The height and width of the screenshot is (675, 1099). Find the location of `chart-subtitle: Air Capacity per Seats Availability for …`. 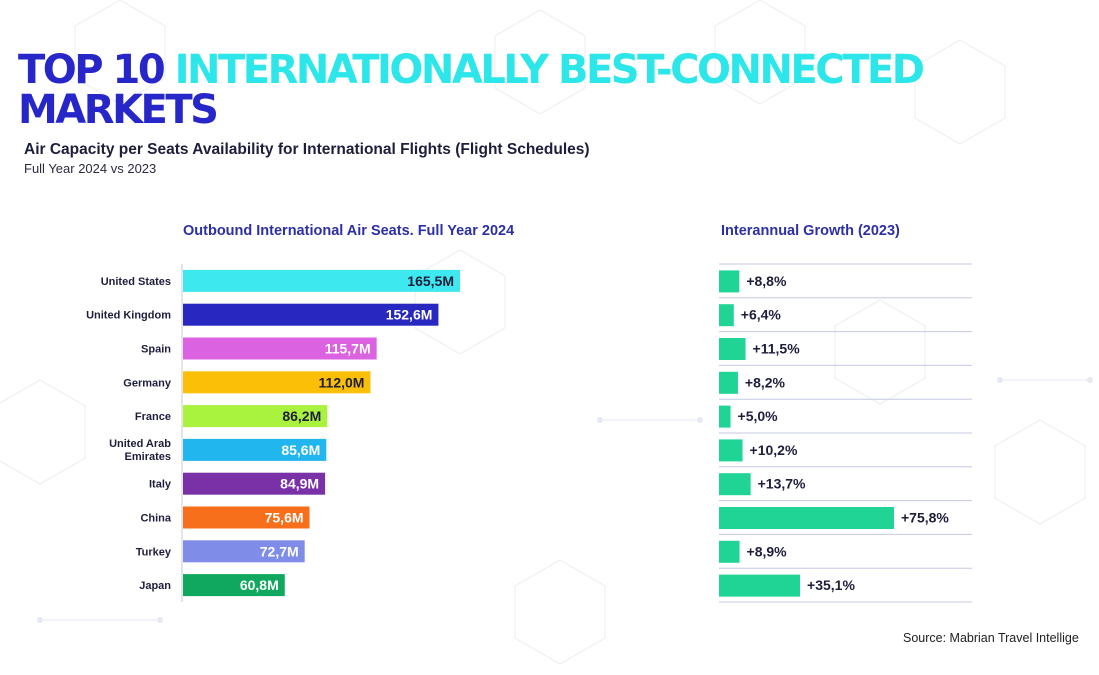

chart-subtitle: Air Capacity per Seats Availability for … is located at coordinates (307, 149).